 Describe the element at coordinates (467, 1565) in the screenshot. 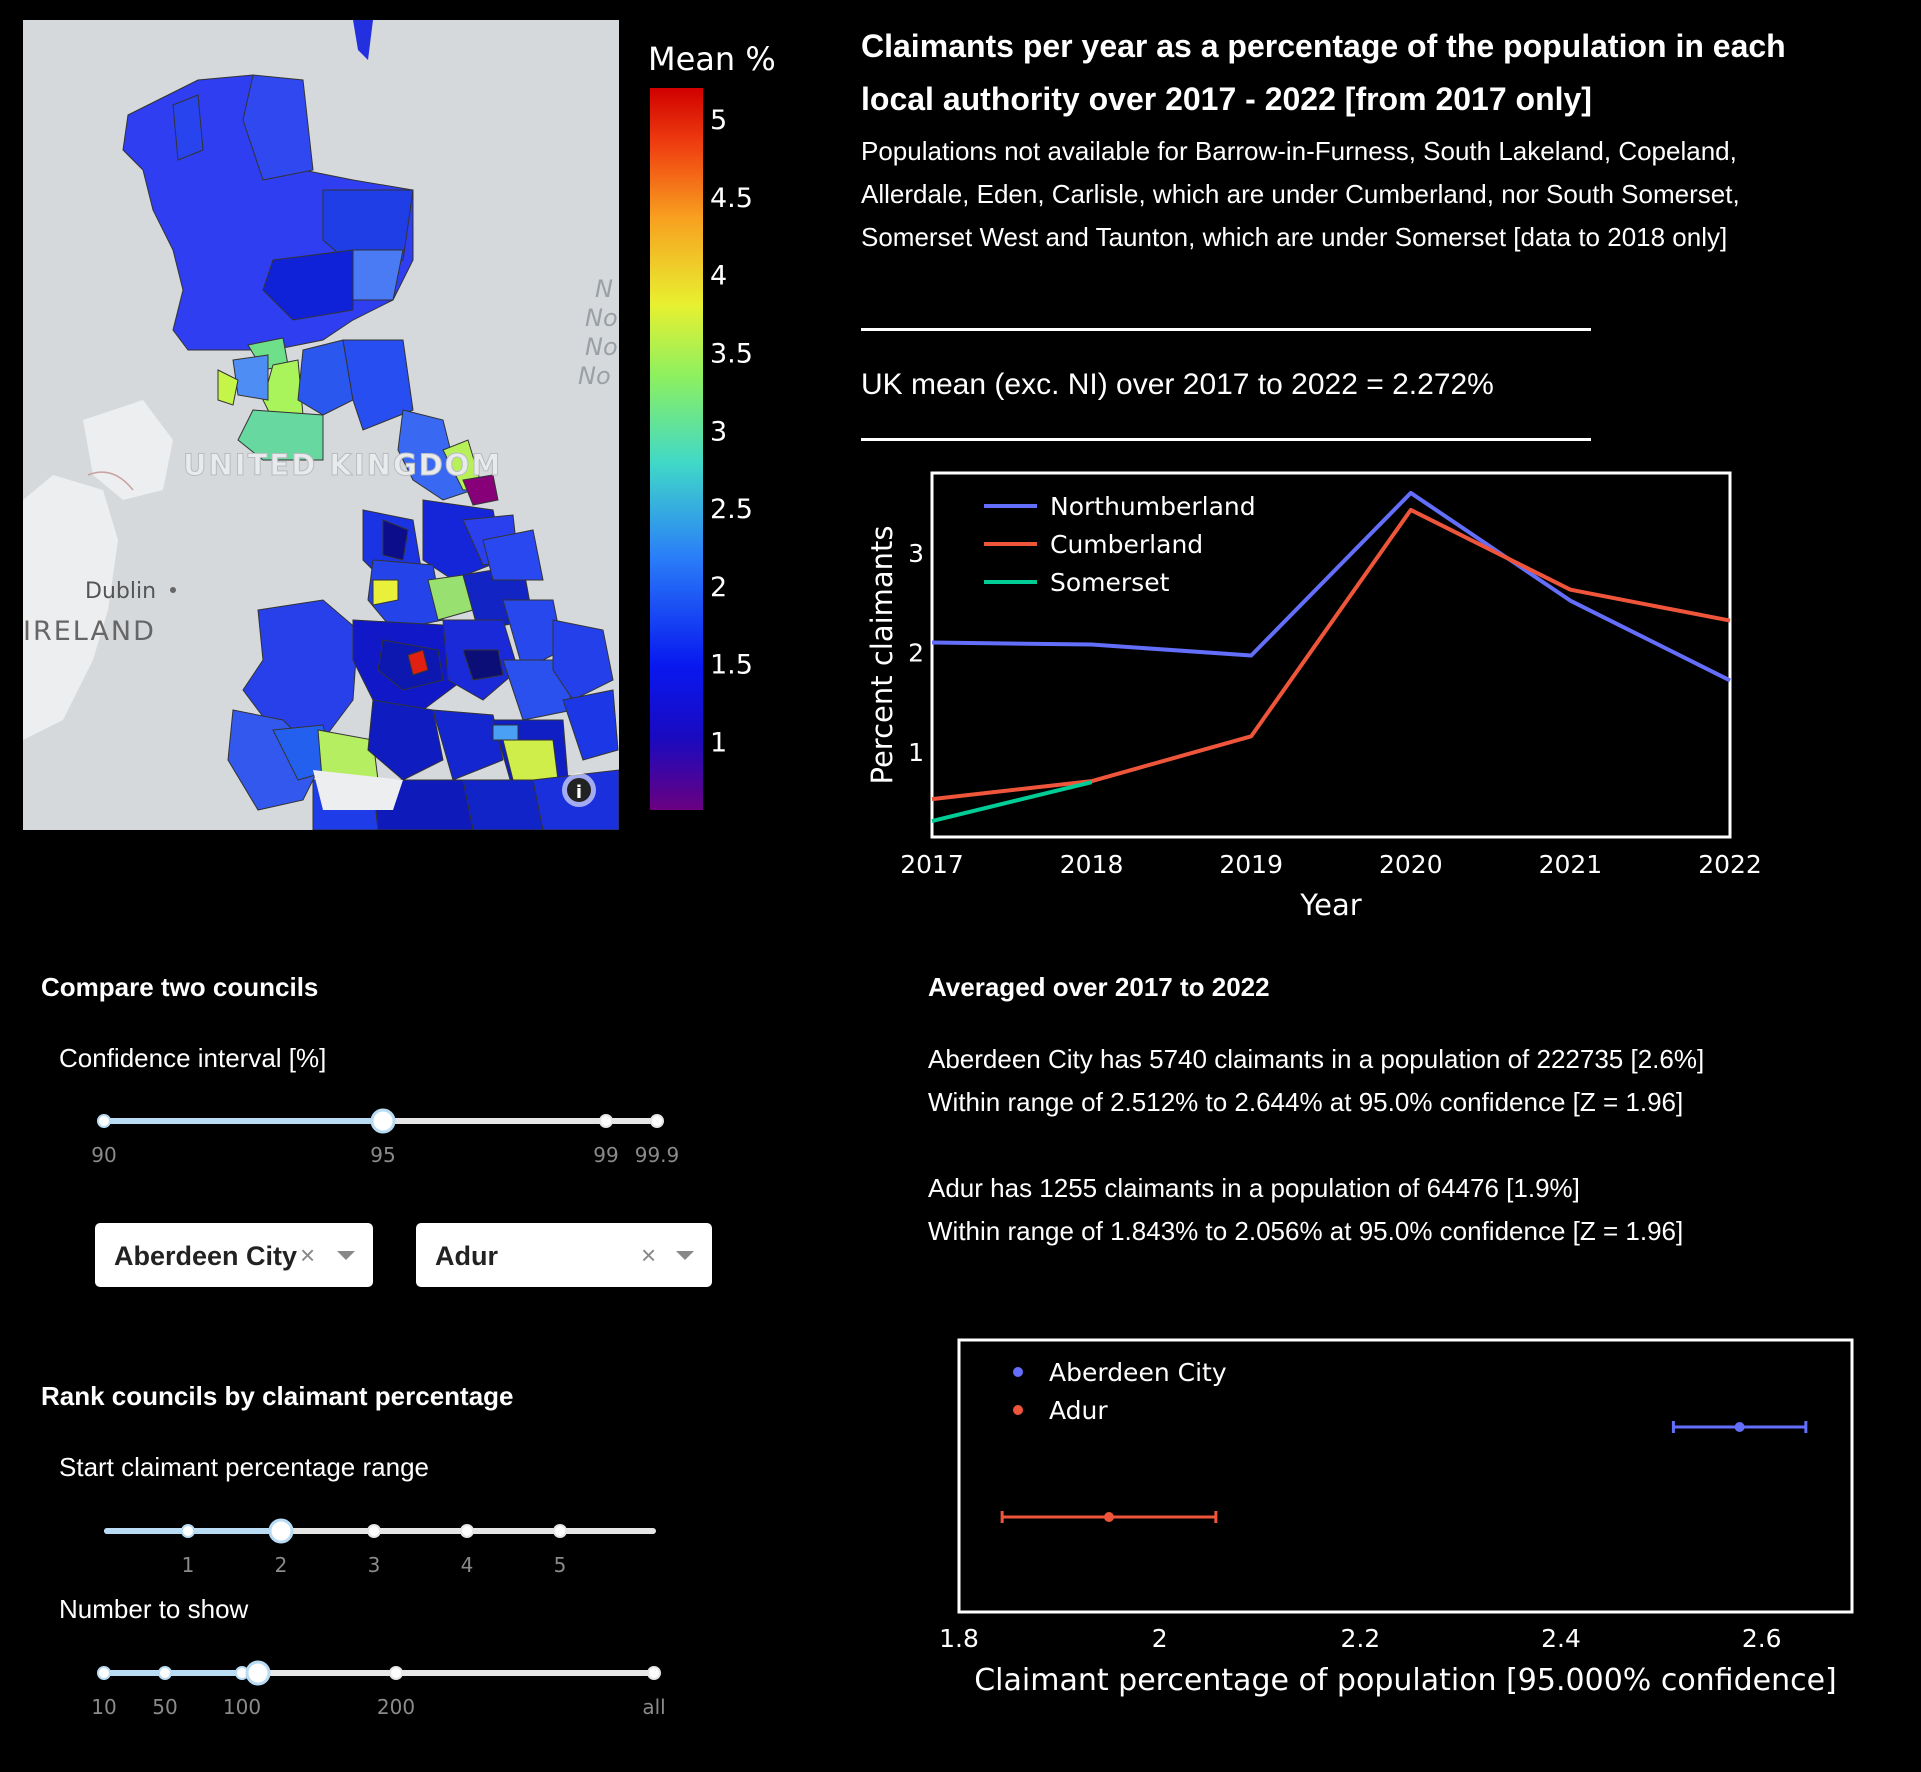

I see `slider-mark-label: 4` at that location.